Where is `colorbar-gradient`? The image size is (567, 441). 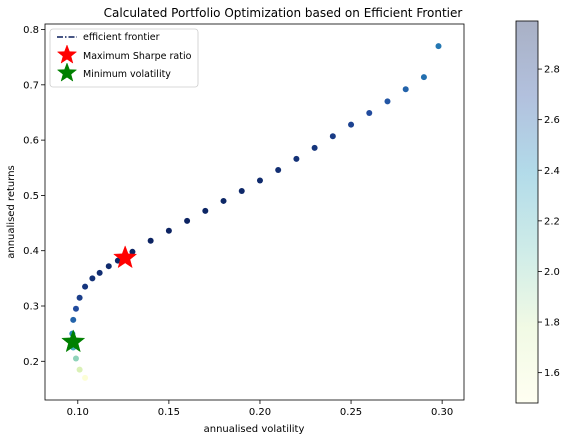
colorbar-gradient is located at coordinates (527, 212).